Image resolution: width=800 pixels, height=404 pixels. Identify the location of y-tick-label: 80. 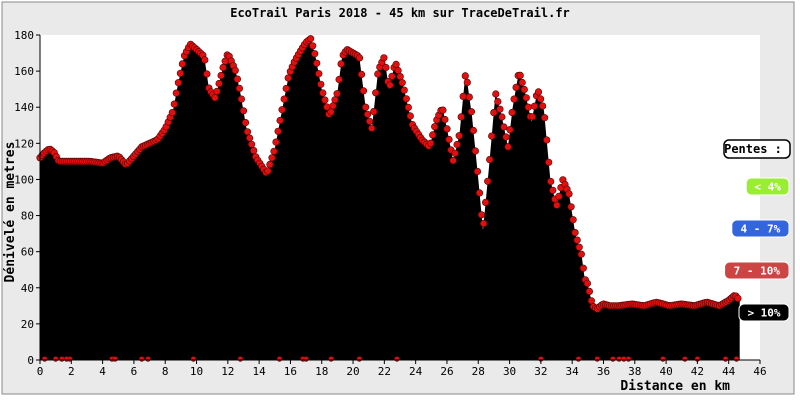
(27, 216).